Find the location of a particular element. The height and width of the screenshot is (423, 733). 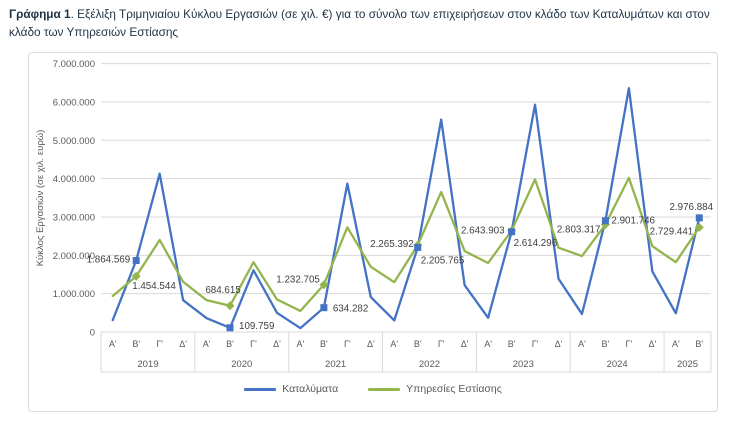

y-axis-title: Κύκλος Εργασιών (σε χιλ. ευρώ) is located at coordinates (40, 198).